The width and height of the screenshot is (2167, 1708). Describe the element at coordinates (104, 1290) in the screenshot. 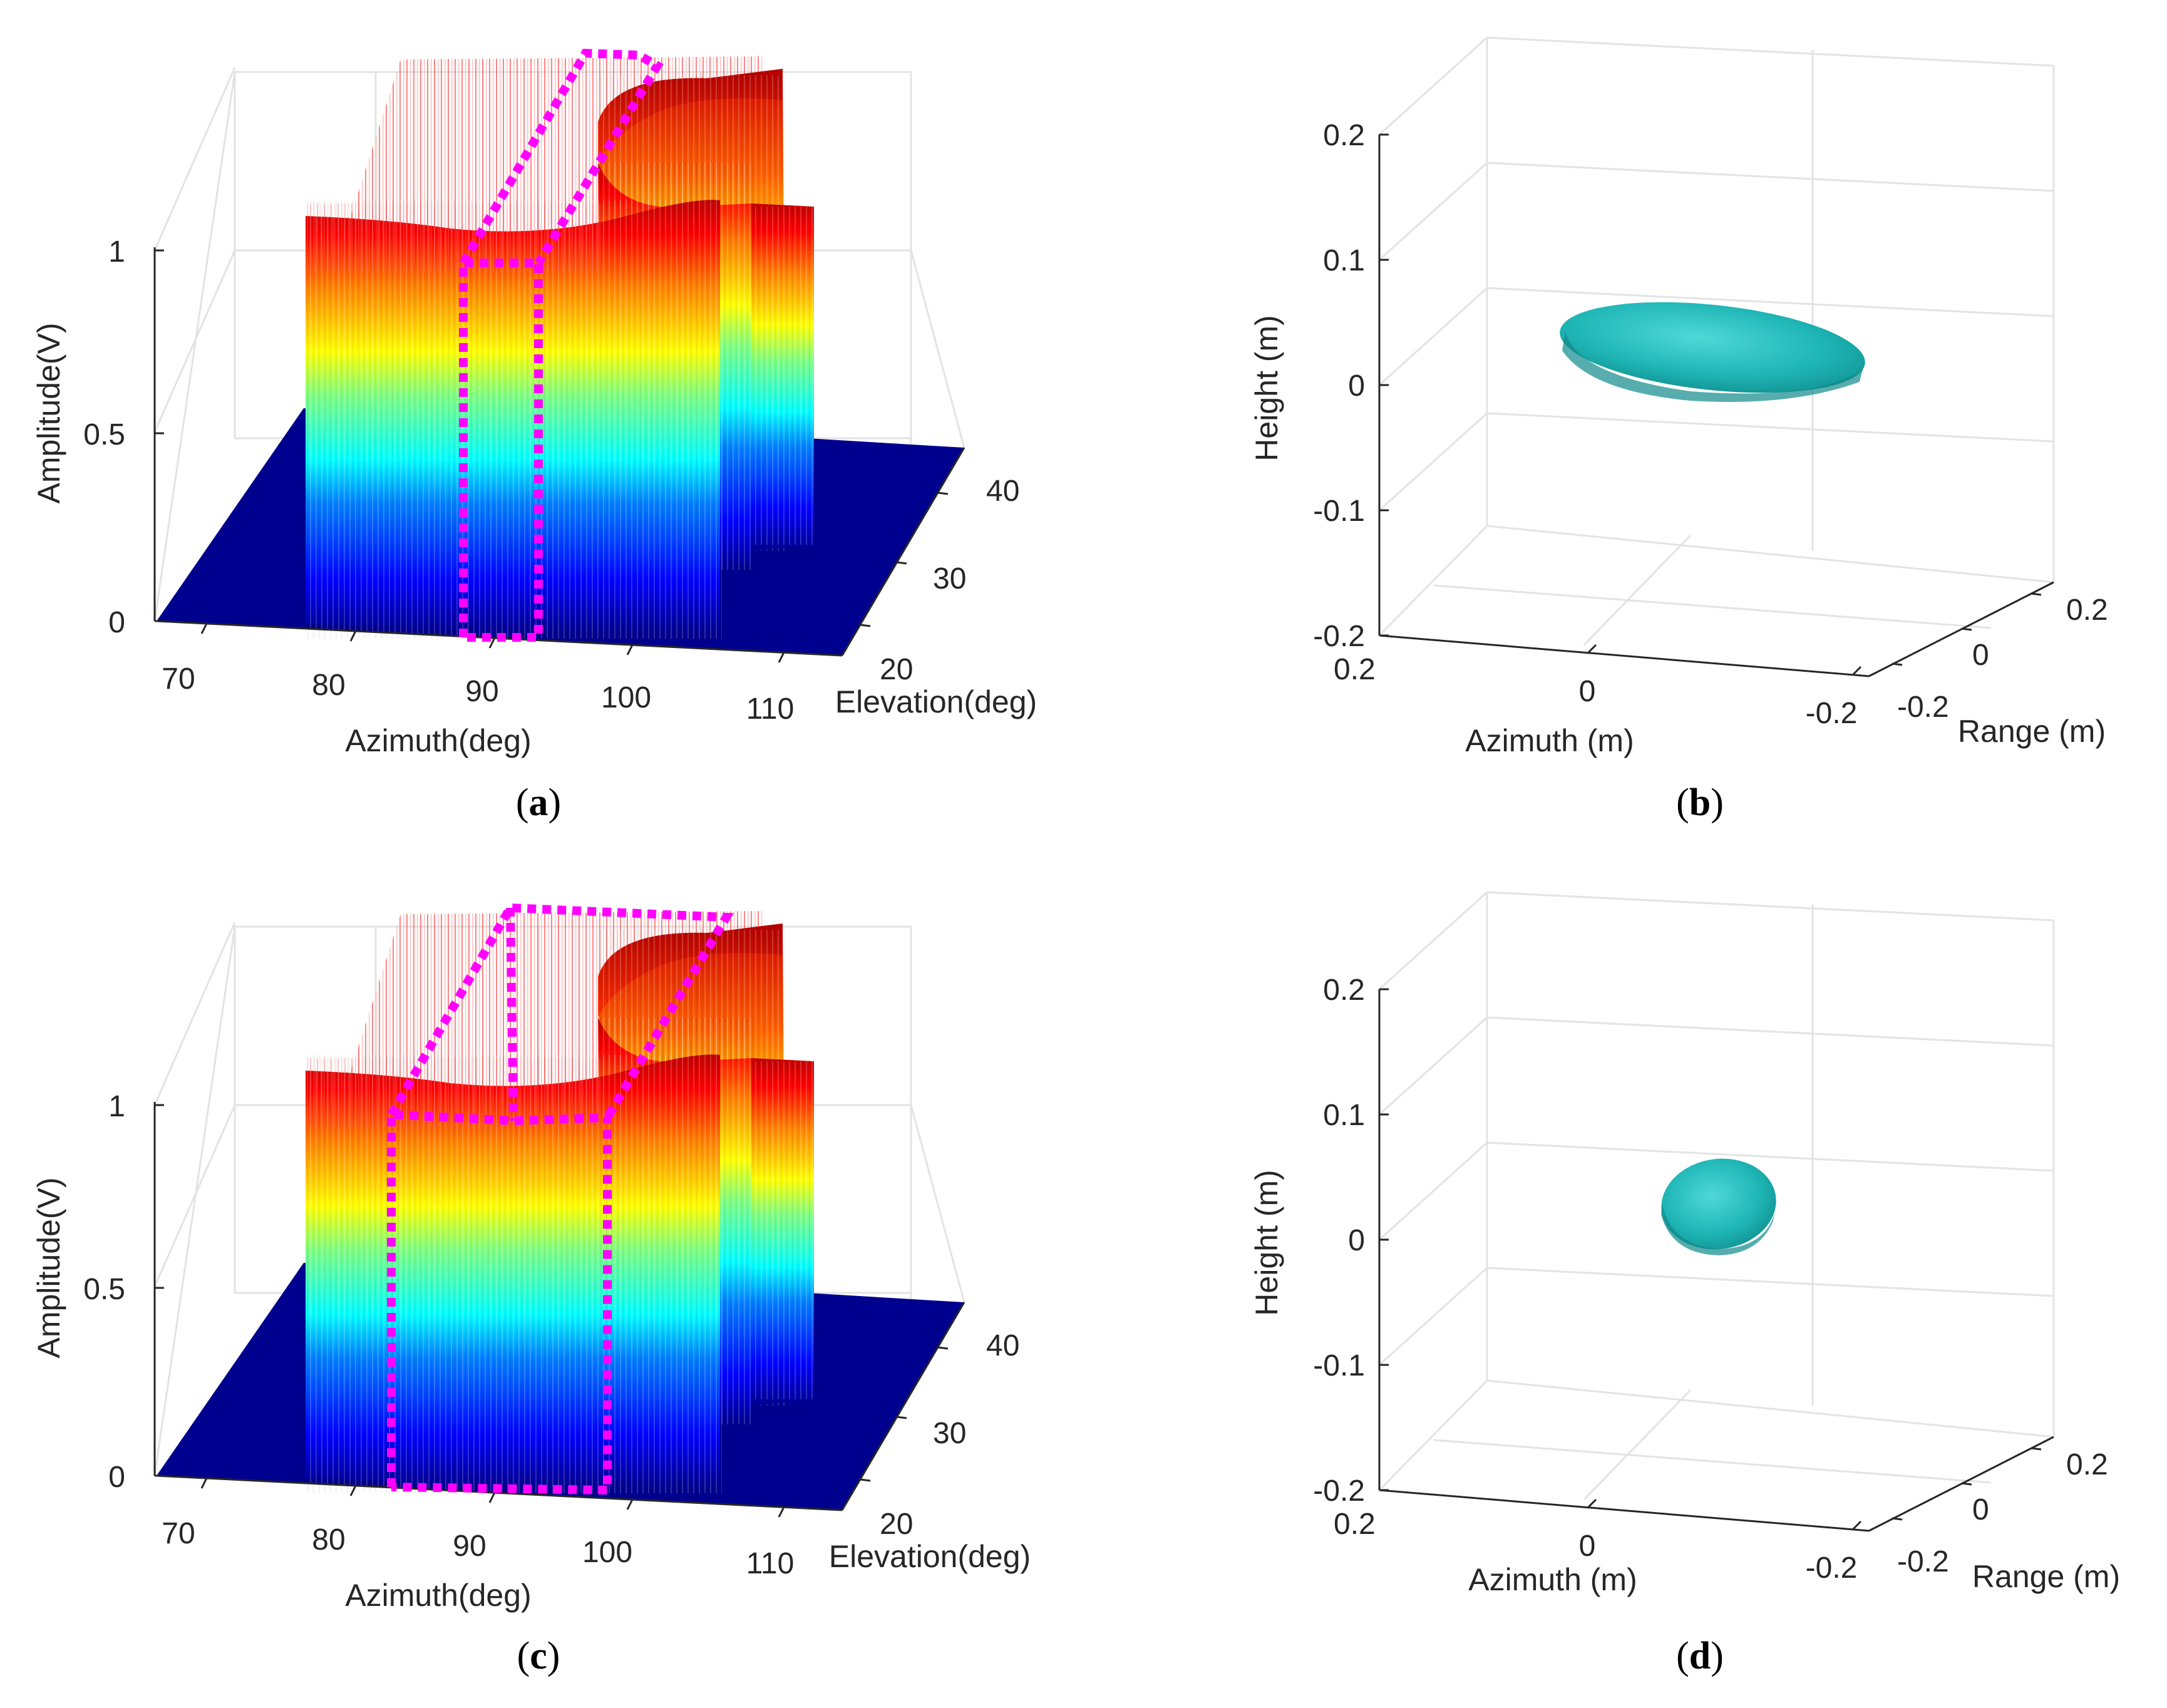

I see `z-tick-c-1: 0.5` at that location.